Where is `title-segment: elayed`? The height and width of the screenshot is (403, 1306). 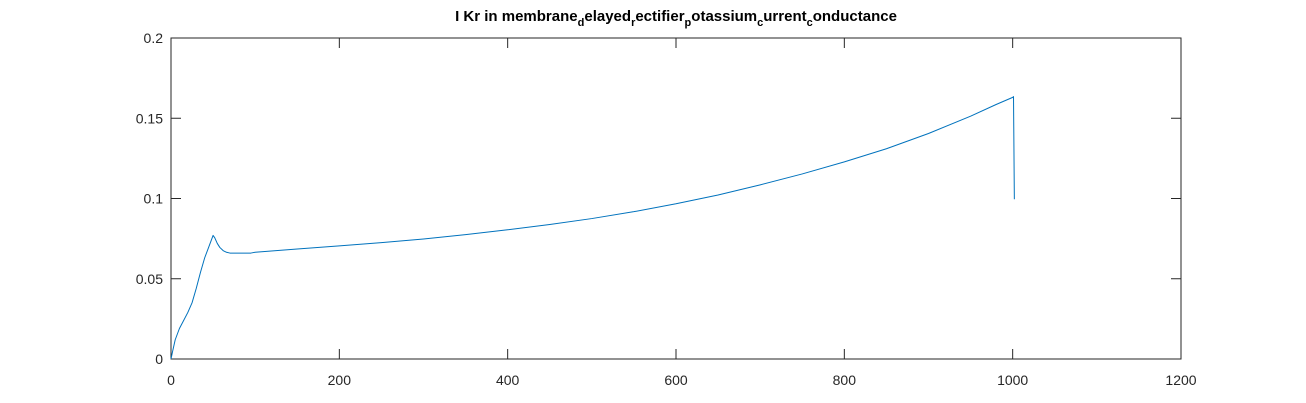
title-segment: elayed is located at coordinates (607, 16).